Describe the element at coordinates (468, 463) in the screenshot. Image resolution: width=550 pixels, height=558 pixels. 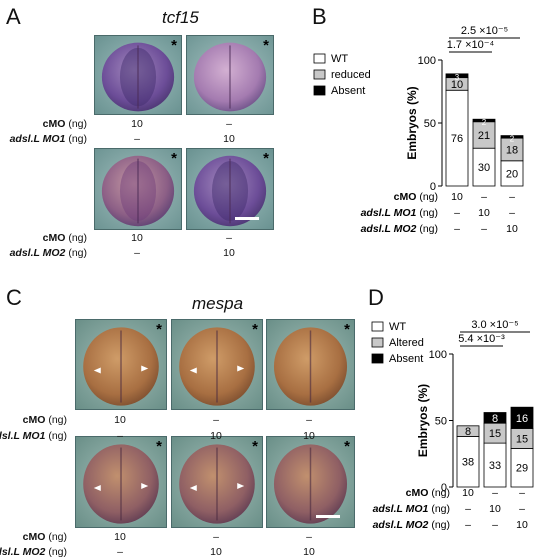
I see `bar-data-label: 38` at that location.